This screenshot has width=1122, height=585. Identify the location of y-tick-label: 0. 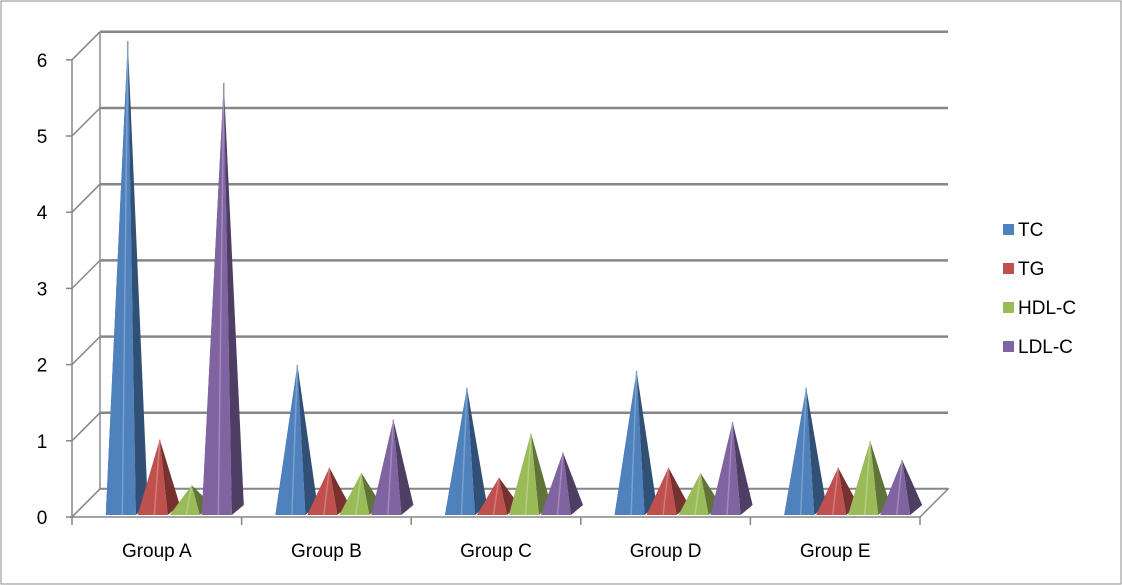
(42, 518).